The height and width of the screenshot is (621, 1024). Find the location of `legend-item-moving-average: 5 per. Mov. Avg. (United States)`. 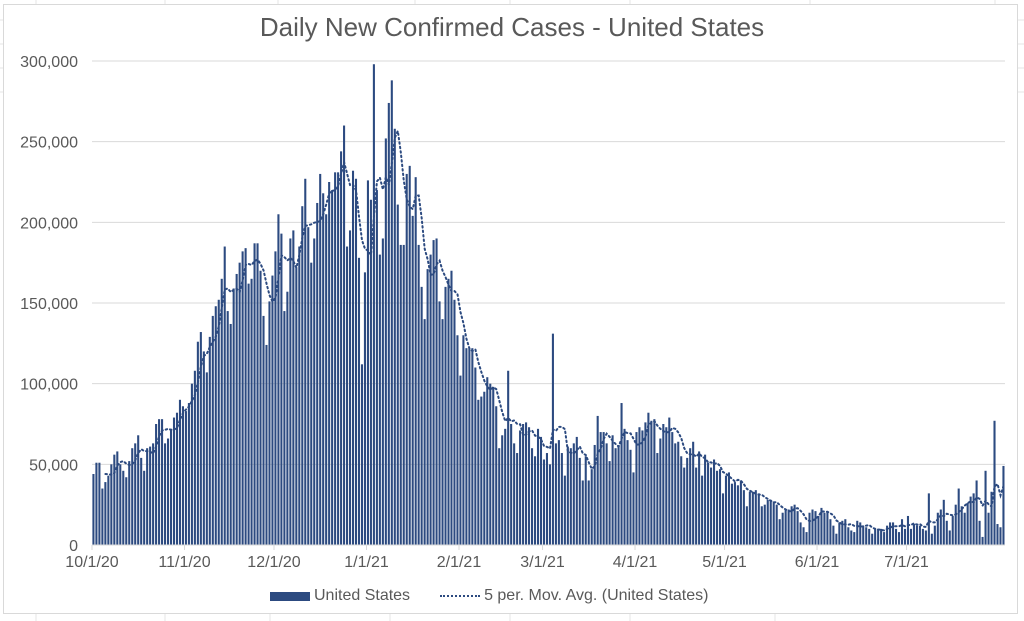

legend-item-moving-average: 5 per. Mov. Avg. (United States) is located at coordinates (574, 596).